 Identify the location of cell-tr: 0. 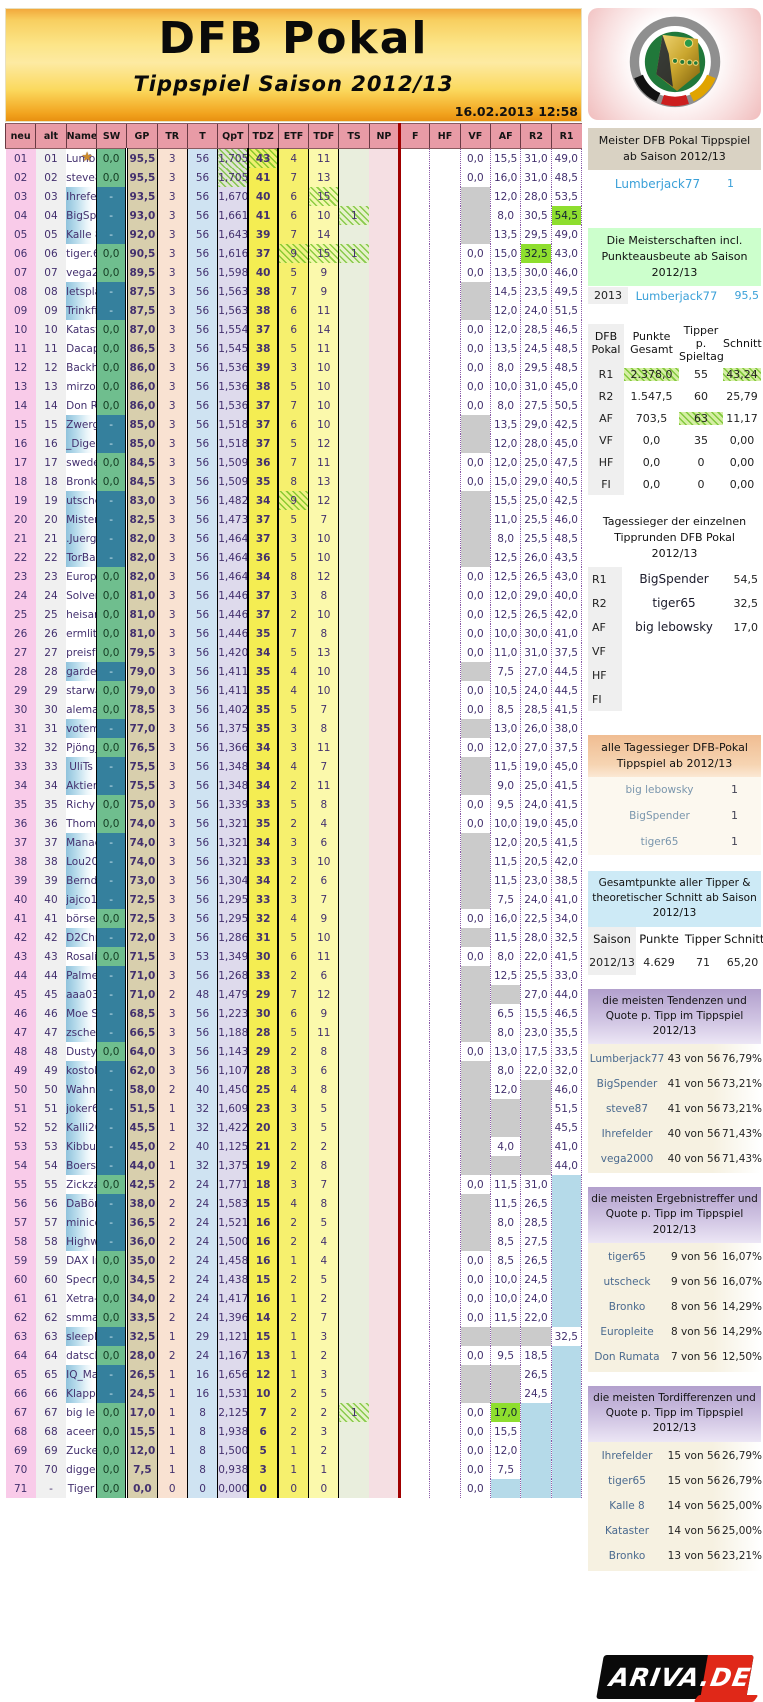
(172, 1488).